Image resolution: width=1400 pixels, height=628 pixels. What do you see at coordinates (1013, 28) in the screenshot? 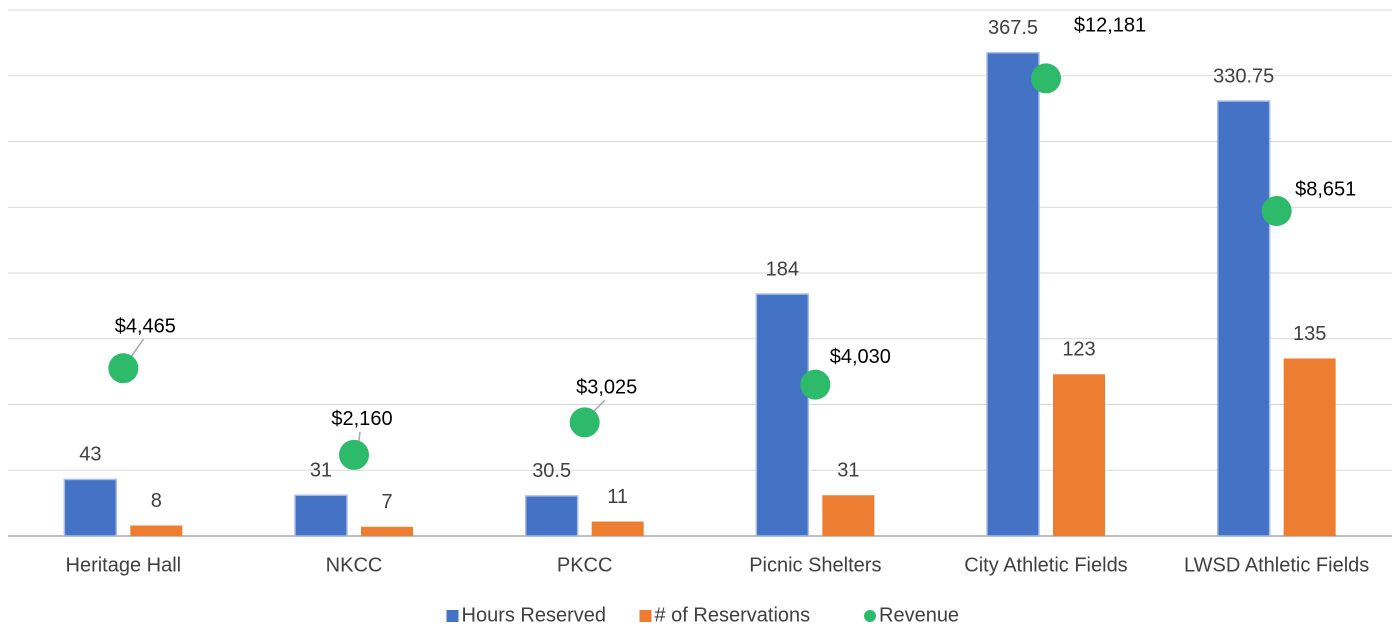
I see `value-label: 367.5` at bounding box center [1013, 28].